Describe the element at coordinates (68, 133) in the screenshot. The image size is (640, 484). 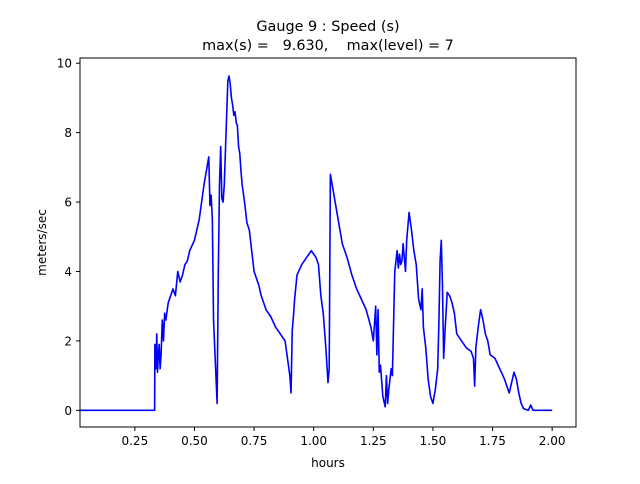
I see `y-tick-label: 8` at that location.